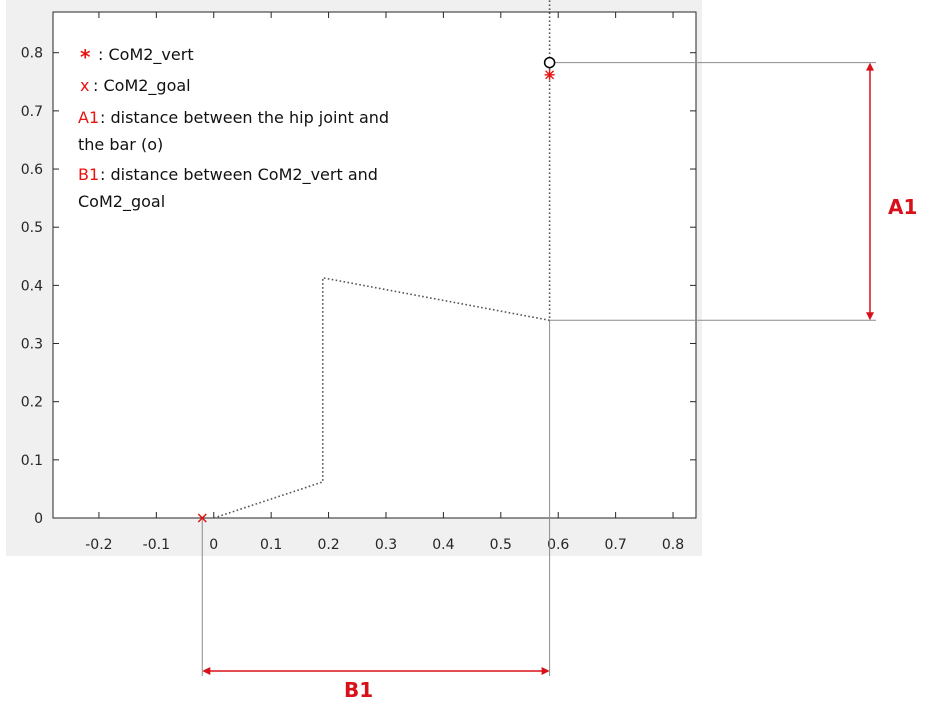 Image resolution: width=926 pixels, height=704 pixels. Describe the element at coordinates (328, 545) in the screenshot. I see `x-tick-label: 0.2` at that location.